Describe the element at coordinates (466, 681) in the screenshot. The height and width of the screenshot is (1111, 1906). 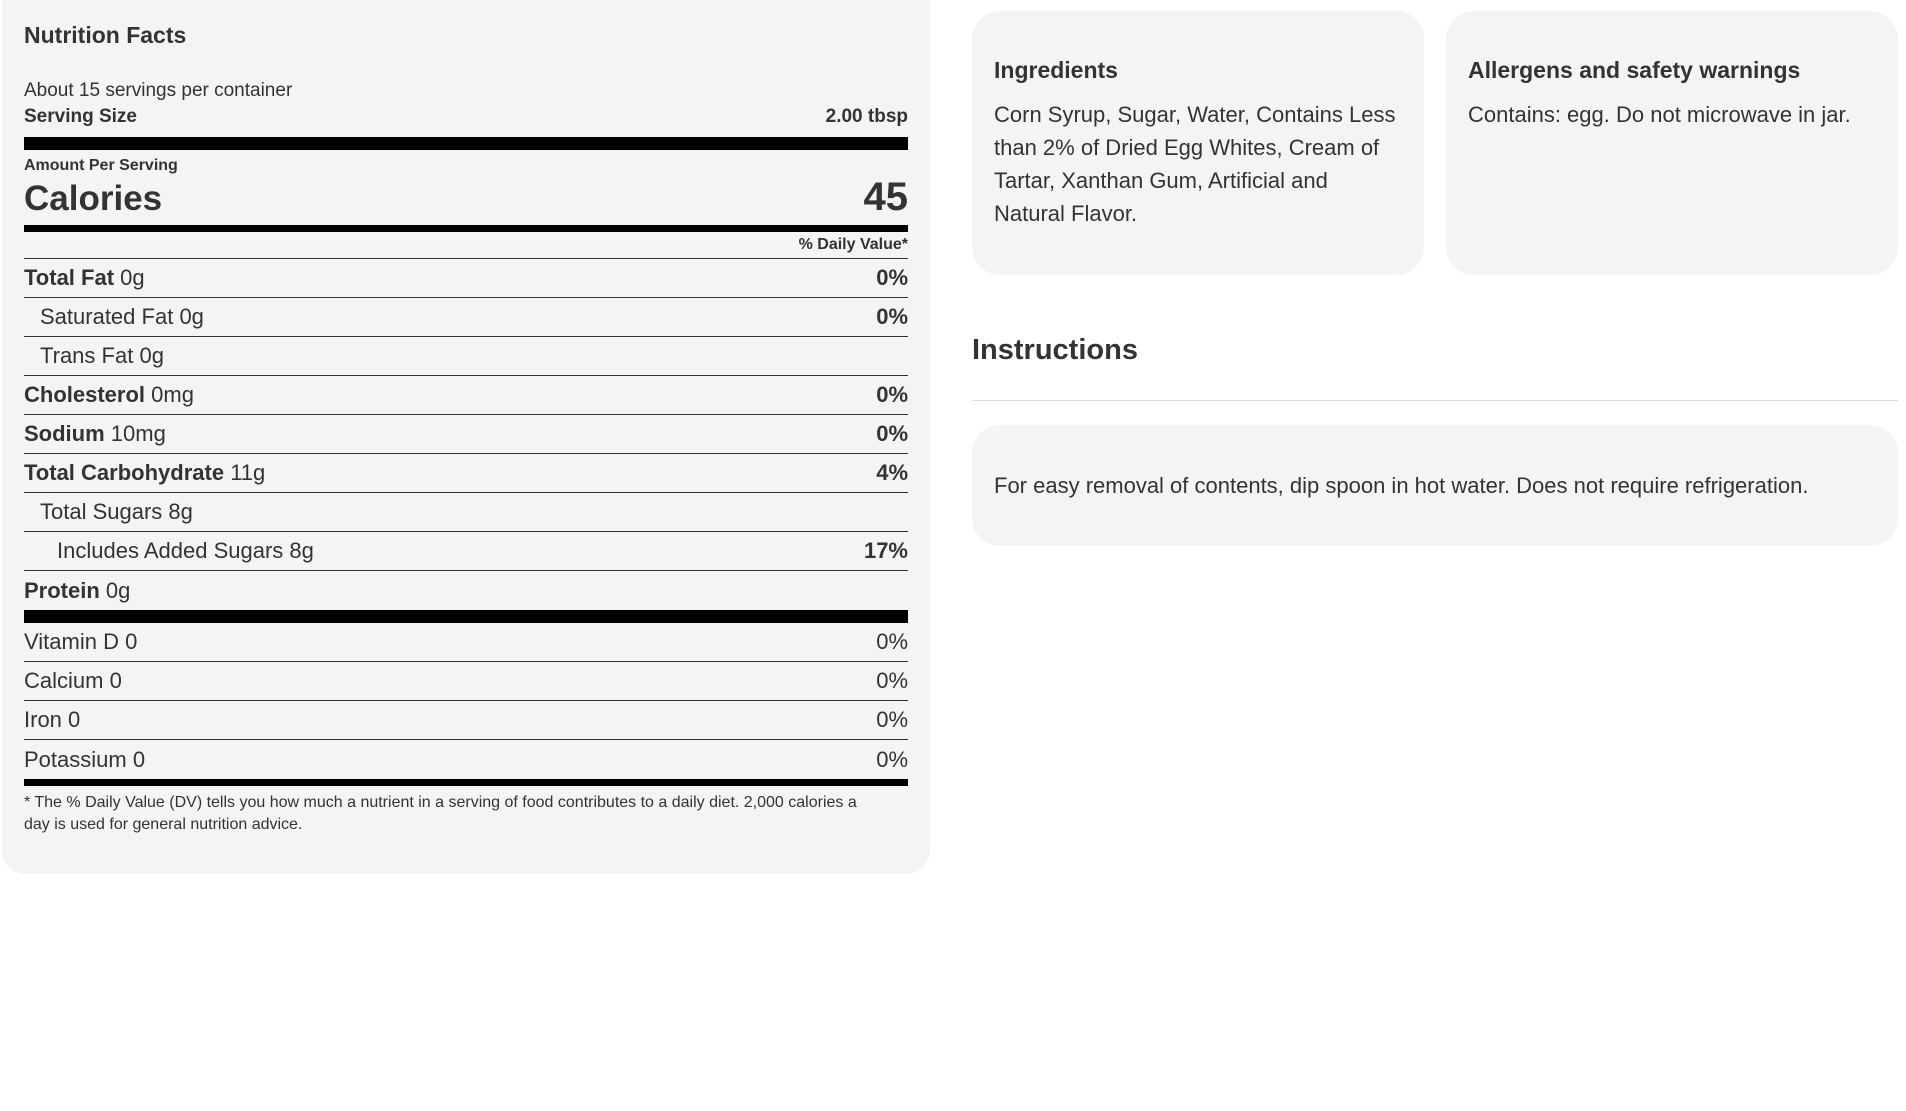
I see `vitamin-row-calcium: Calcium 0 0%` at that location.